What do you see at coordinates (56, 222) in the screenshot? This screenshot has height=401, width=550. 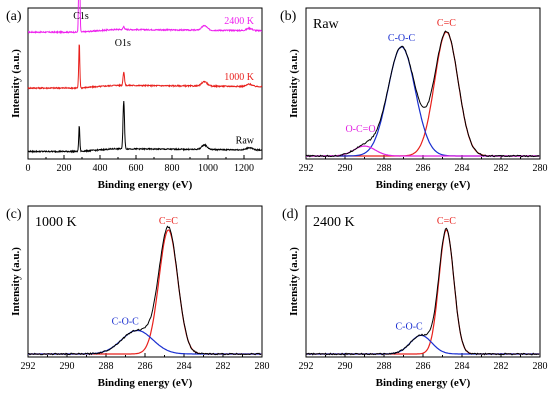 I see `condition-label: 1000 K` at bounding box center [56, 222].